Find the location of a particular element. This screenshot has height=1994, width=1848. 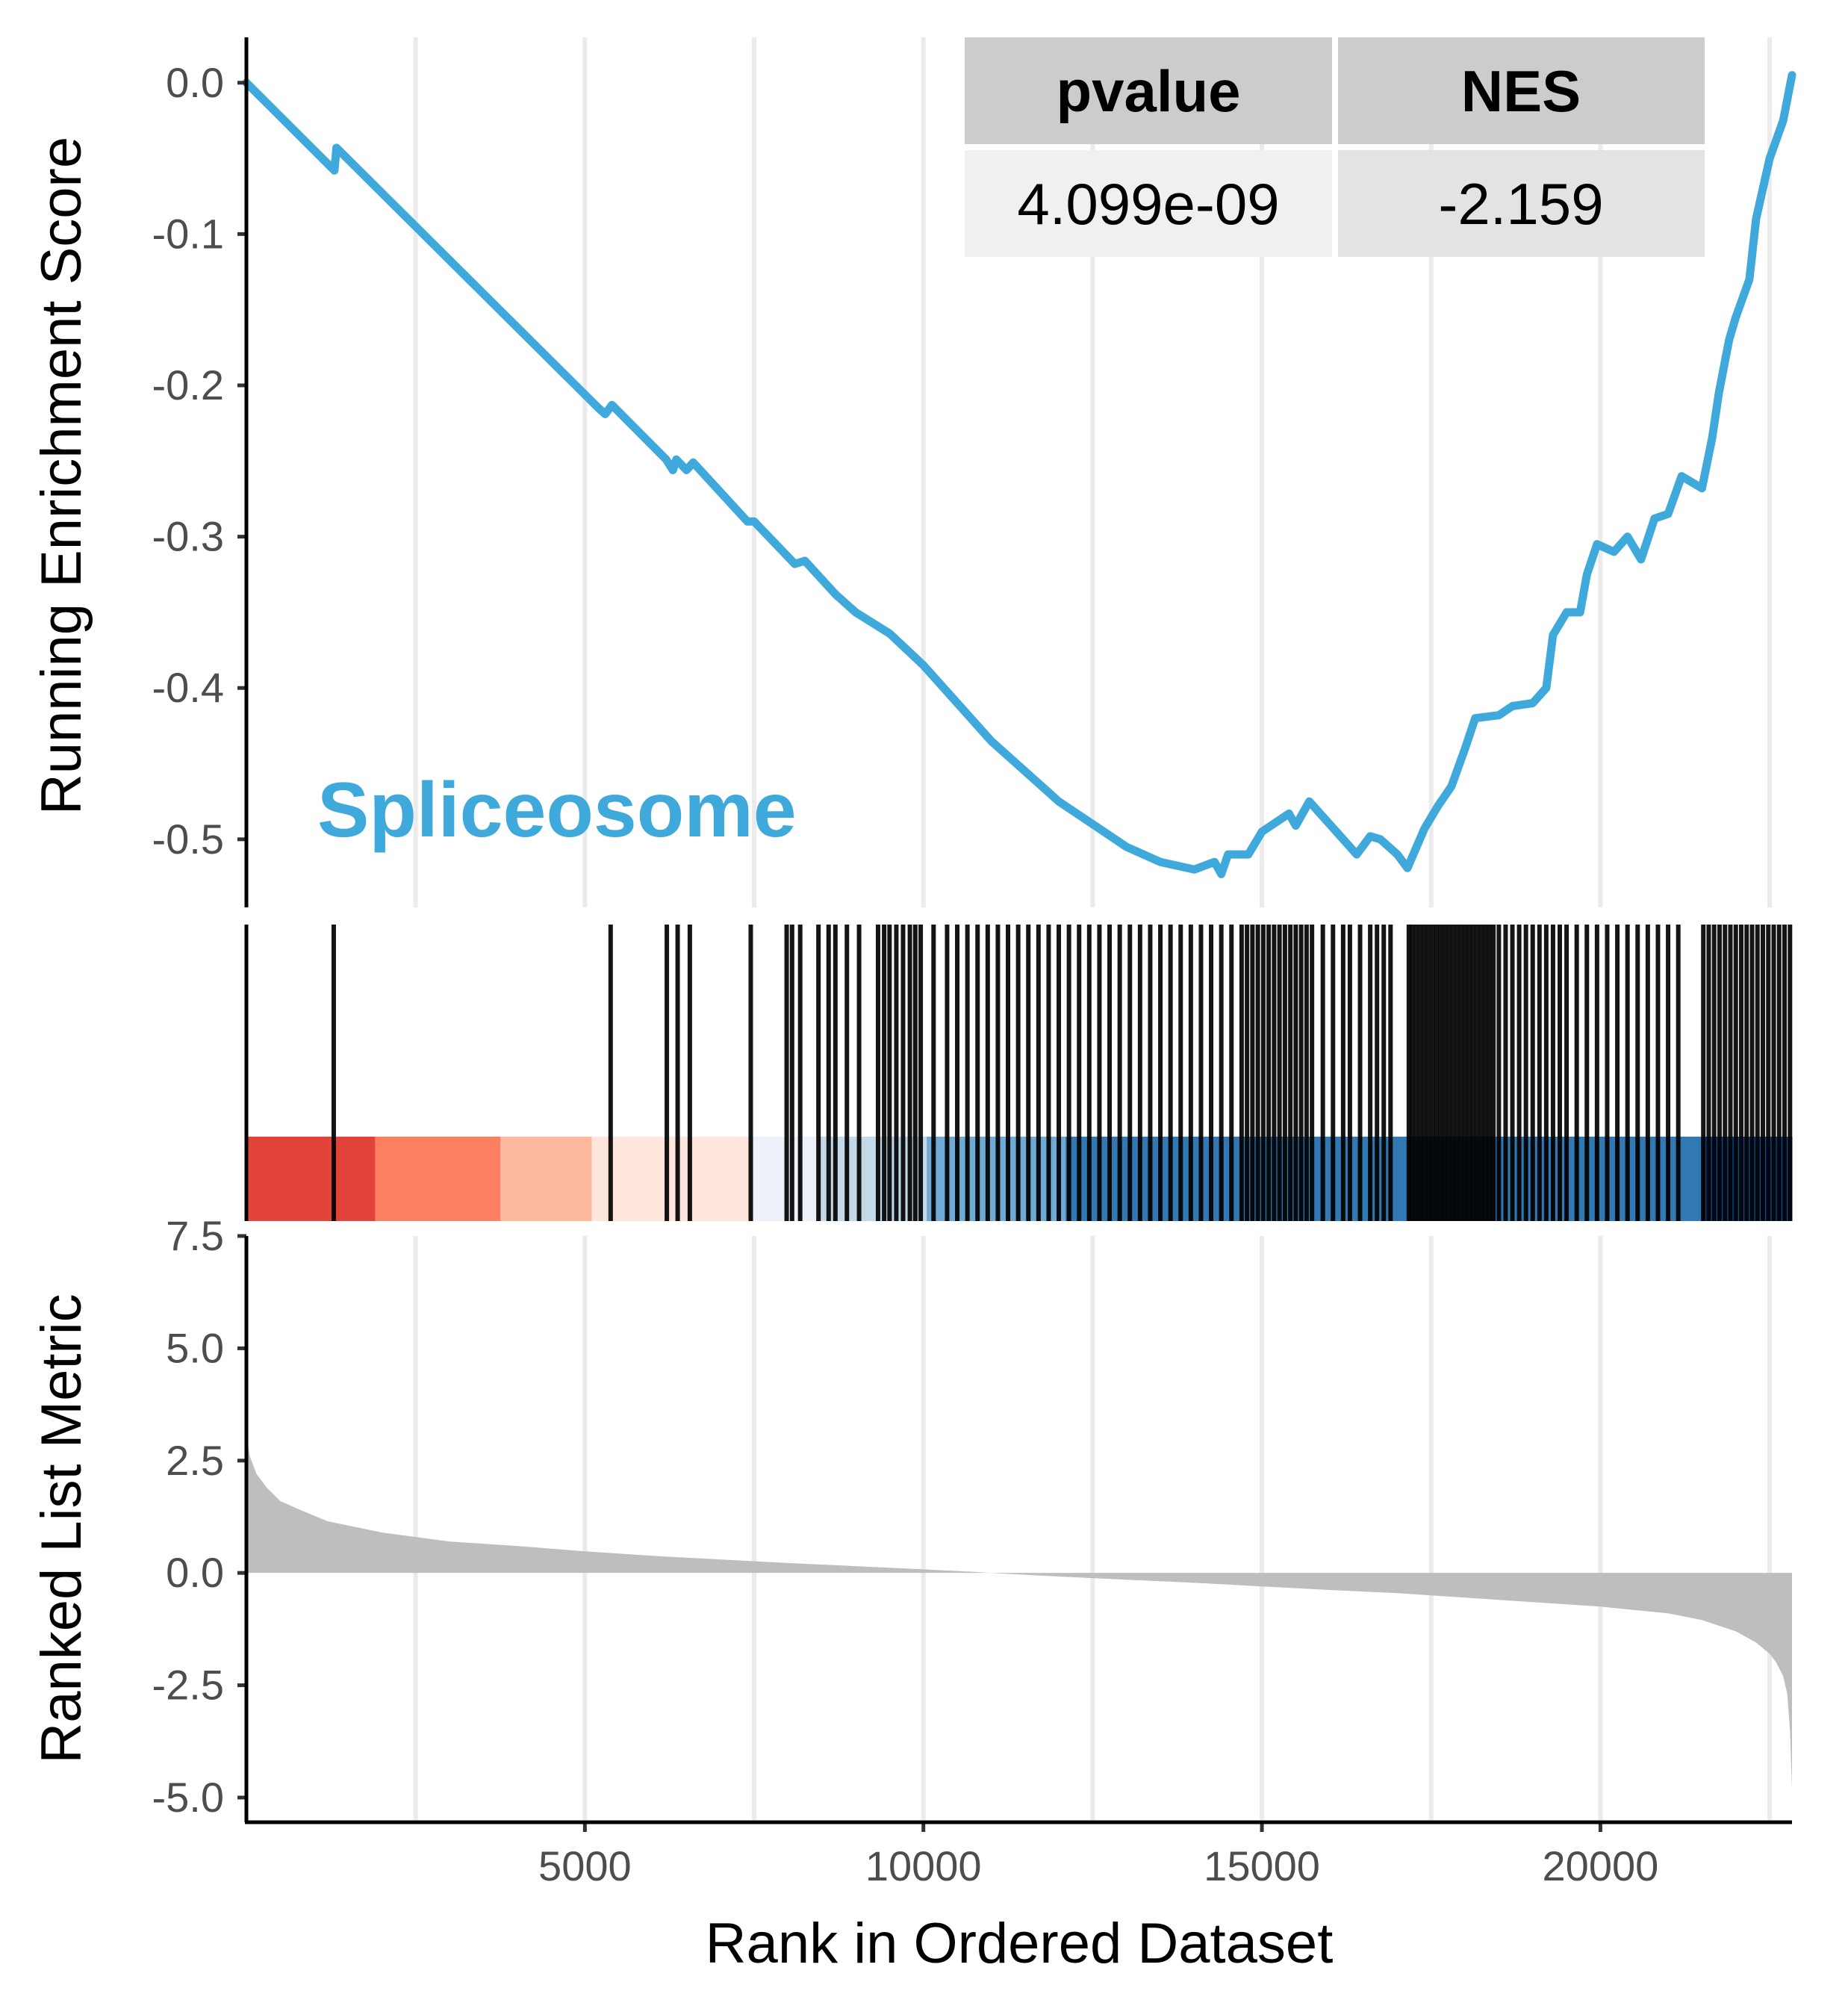

gene-hit-panel is located at coordinates (1018, 1073).